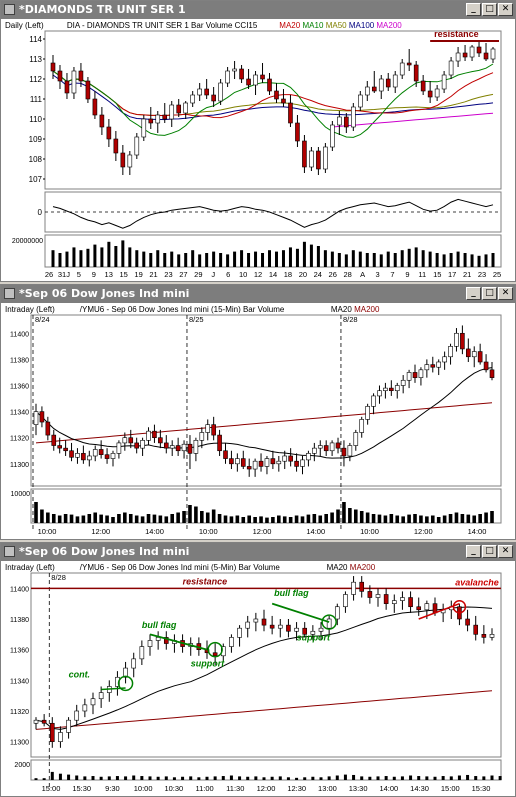  Describe the element at coordinates (358, 788) in the screenshot. I see `x-tick-label: 13:30` at that location.